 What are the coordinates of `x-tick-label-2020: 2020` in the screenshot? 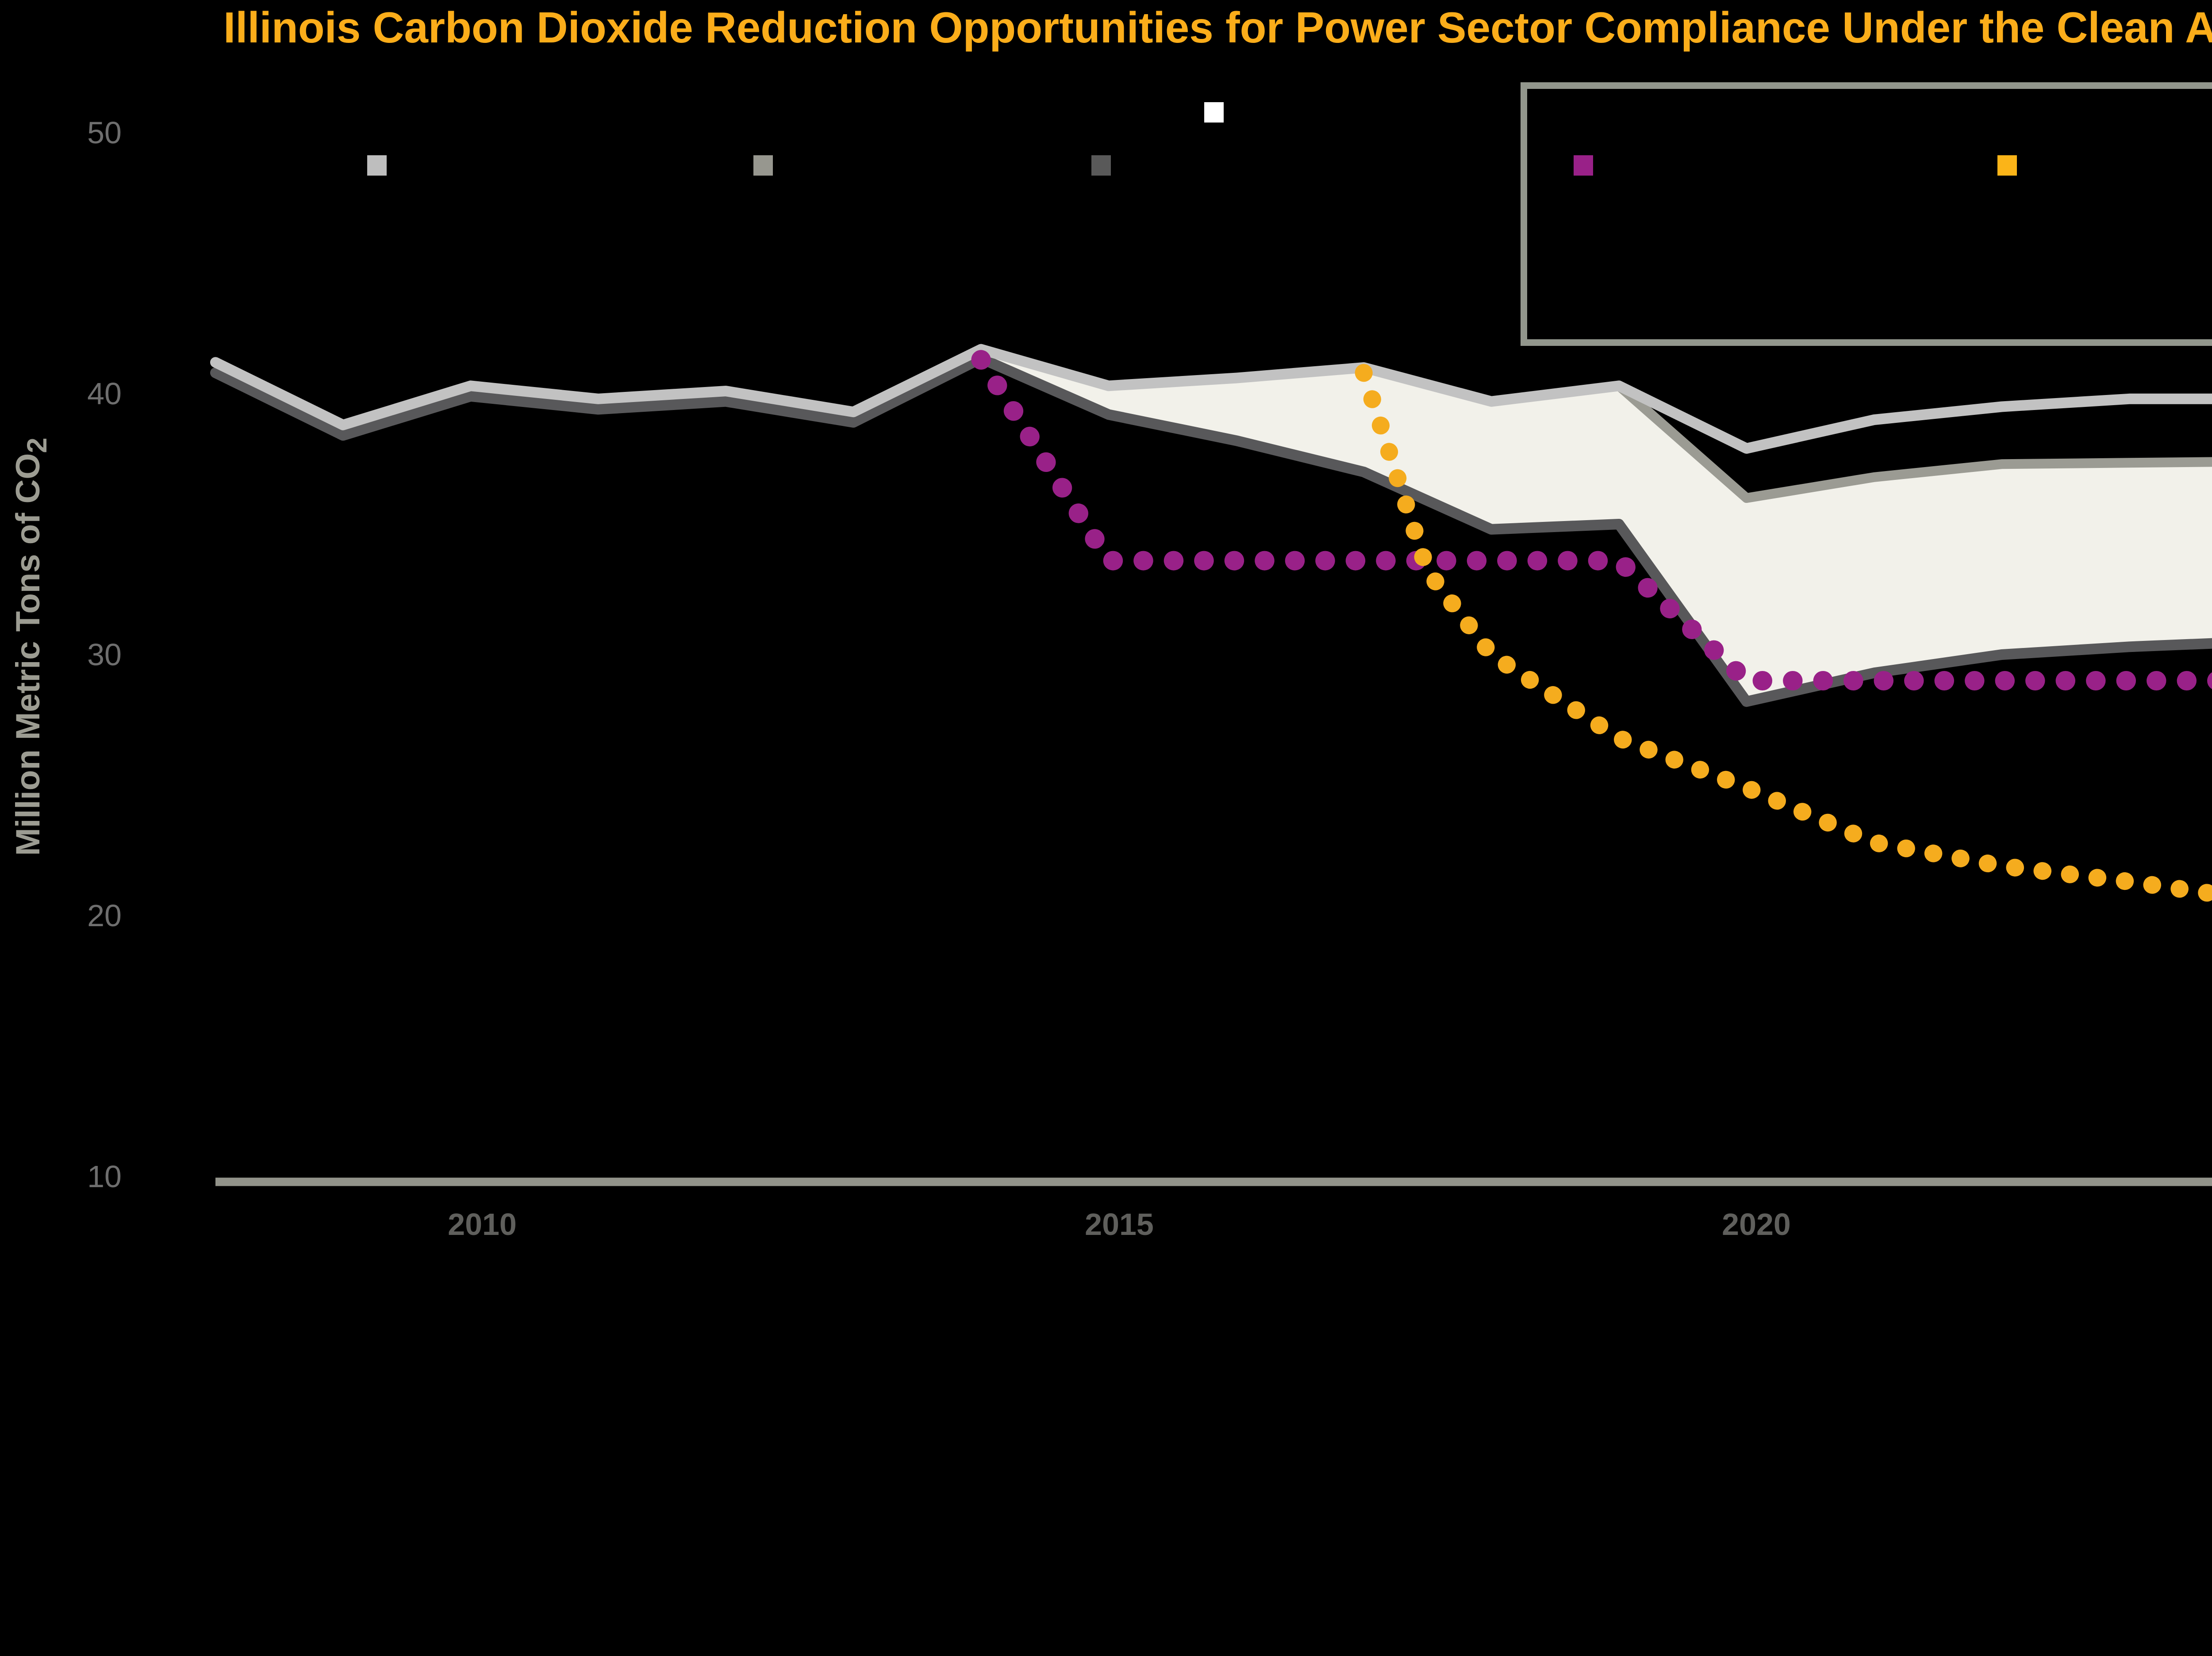 It's located at (1757, 1224).